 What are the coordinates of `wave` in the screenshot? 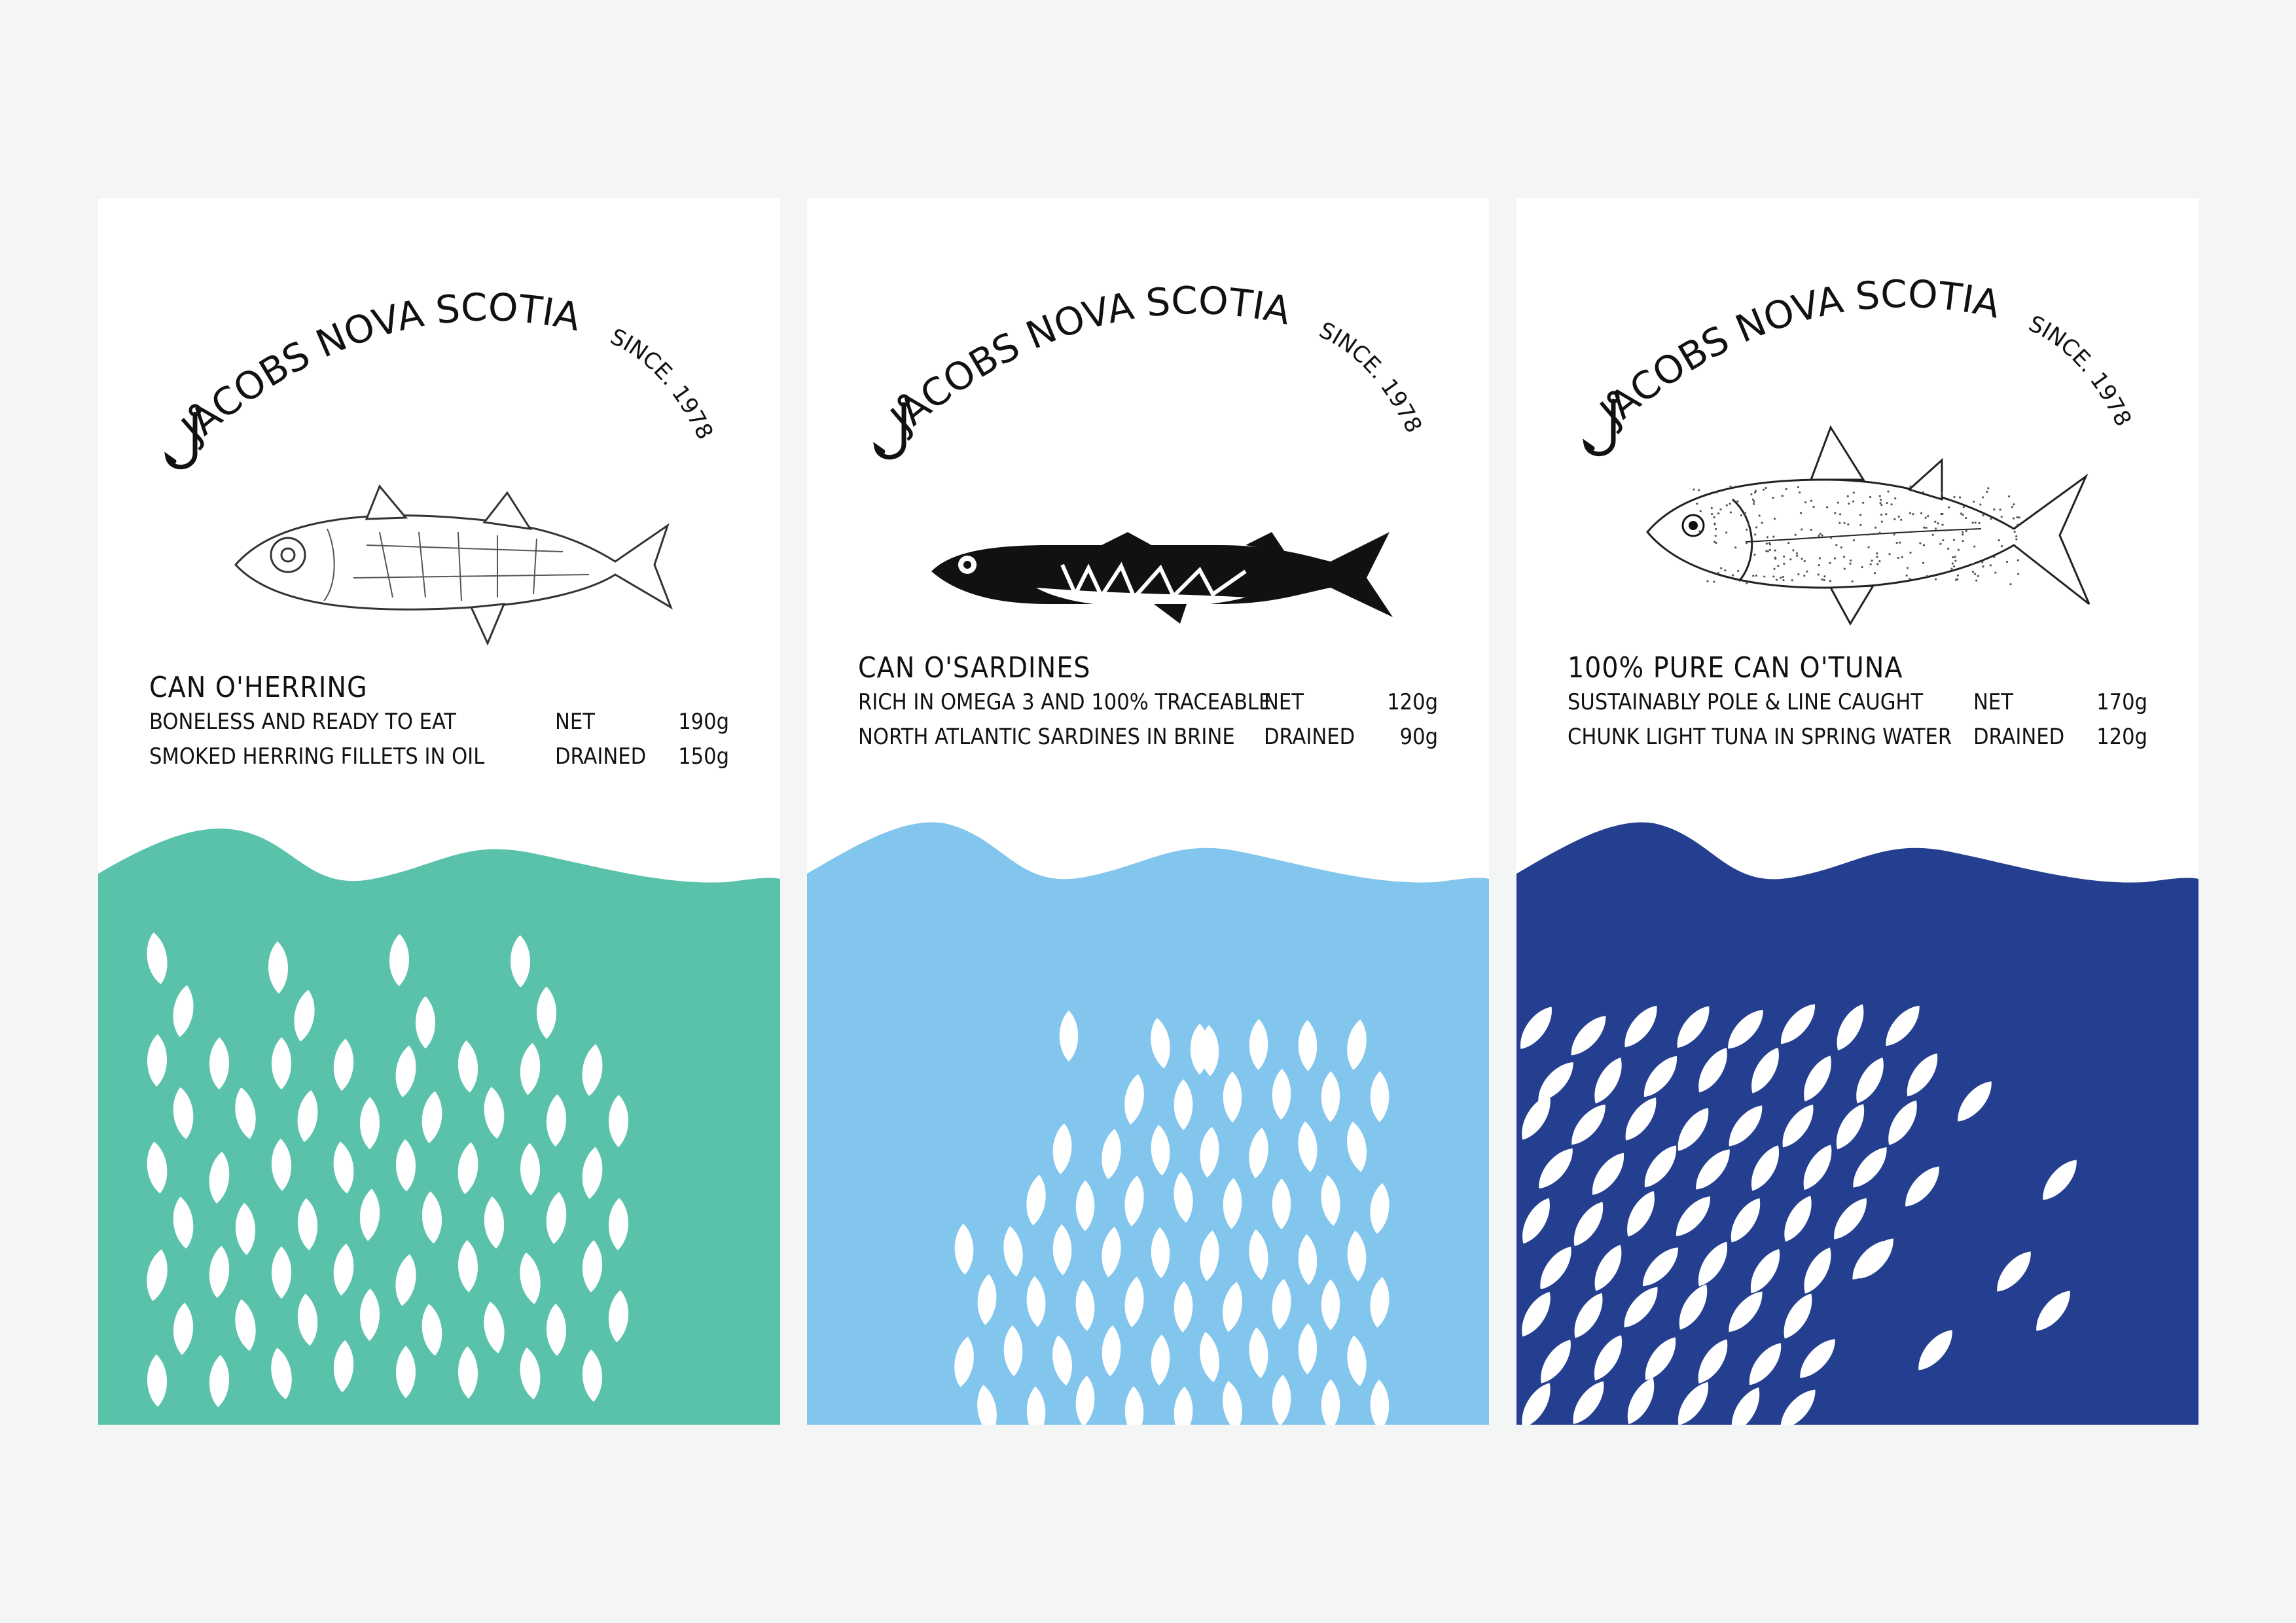 It's located at (1148, 1123).